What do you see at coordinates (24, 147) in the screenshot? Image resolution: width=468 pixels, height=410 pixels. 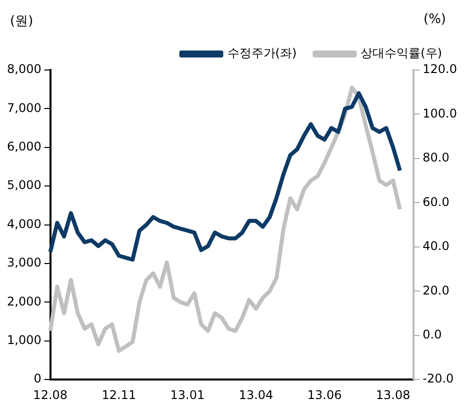 I see `y-tick-label: 6,000` at bounding box center [24, 147].